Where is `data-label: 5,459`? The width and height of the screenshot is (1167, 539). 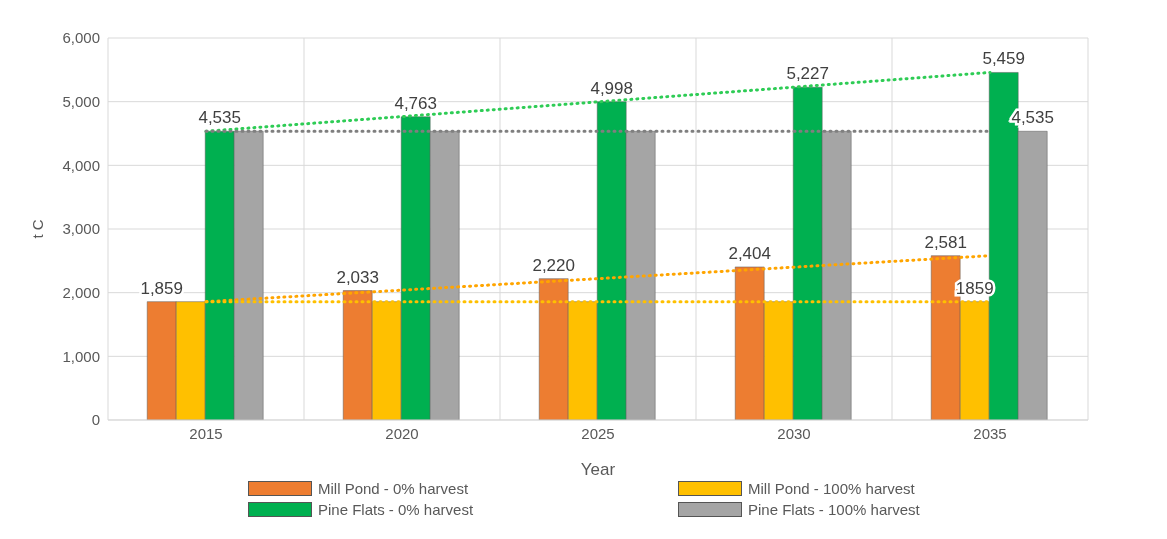 data-label: 5,459 is located at coordinates (1003, 59).